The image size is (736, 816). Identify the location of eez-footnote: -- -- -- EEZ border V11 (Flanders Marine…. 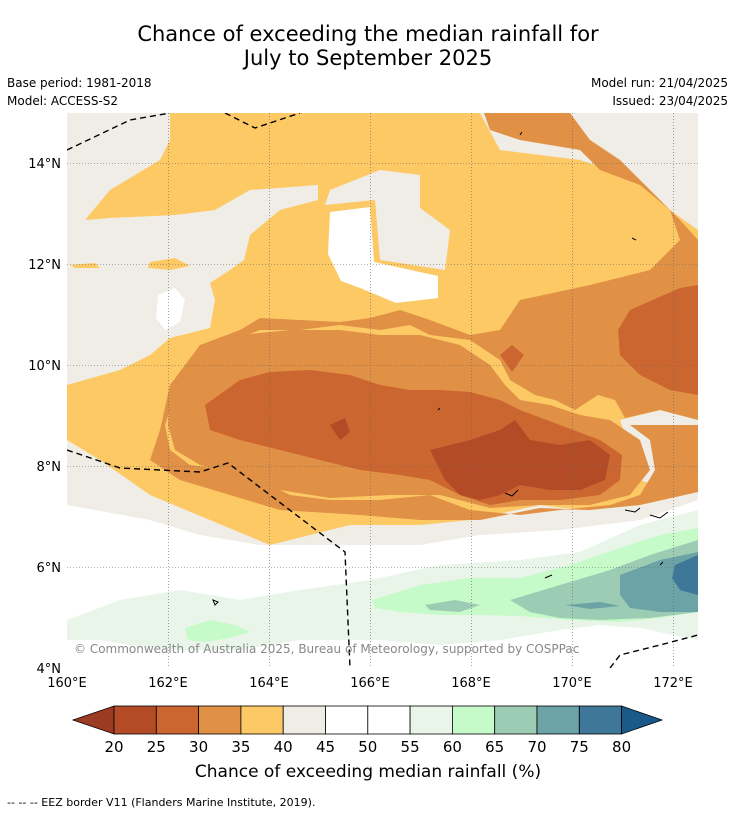
(161, 802).